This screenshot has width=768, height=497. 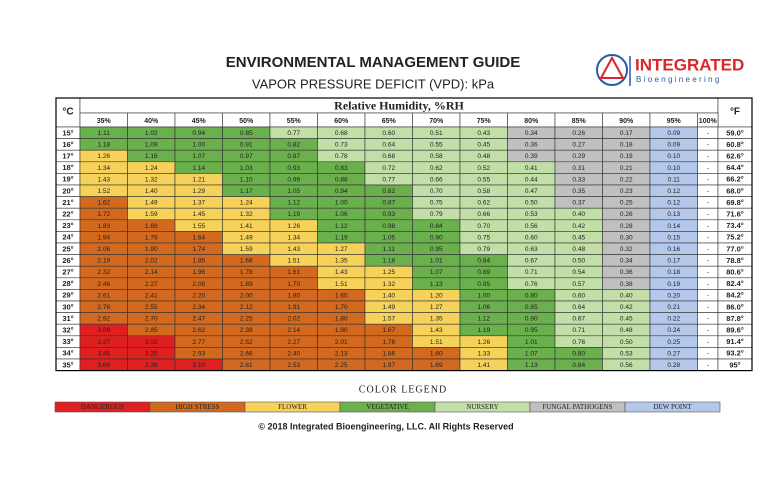 What do you see at coordinates (436, 191) in the screenshot?
I see `vpd-value: 0.70` at bounding box center [436, 191].